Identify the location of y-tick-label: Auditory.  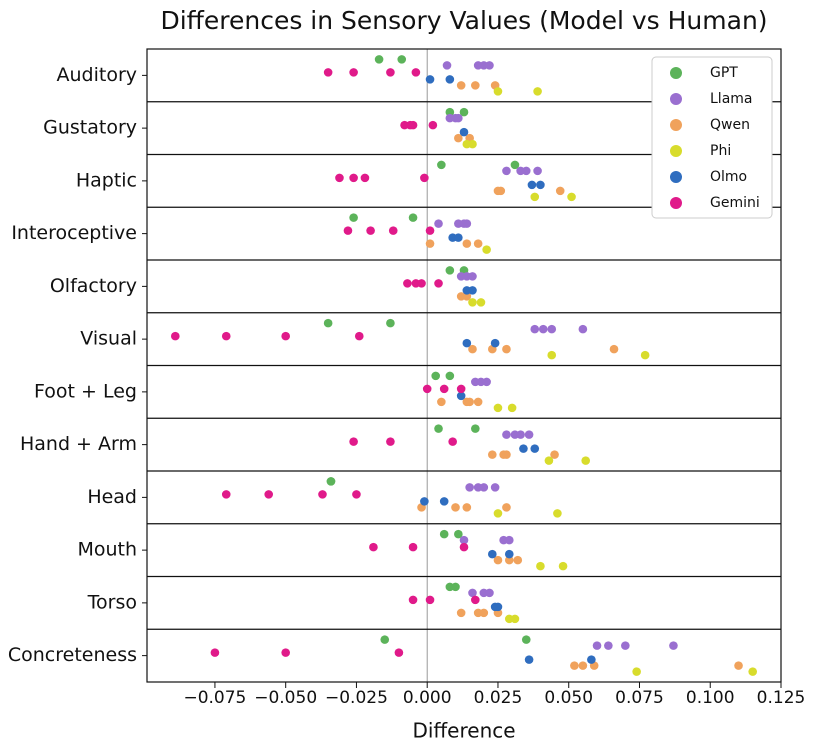
(96, 75).